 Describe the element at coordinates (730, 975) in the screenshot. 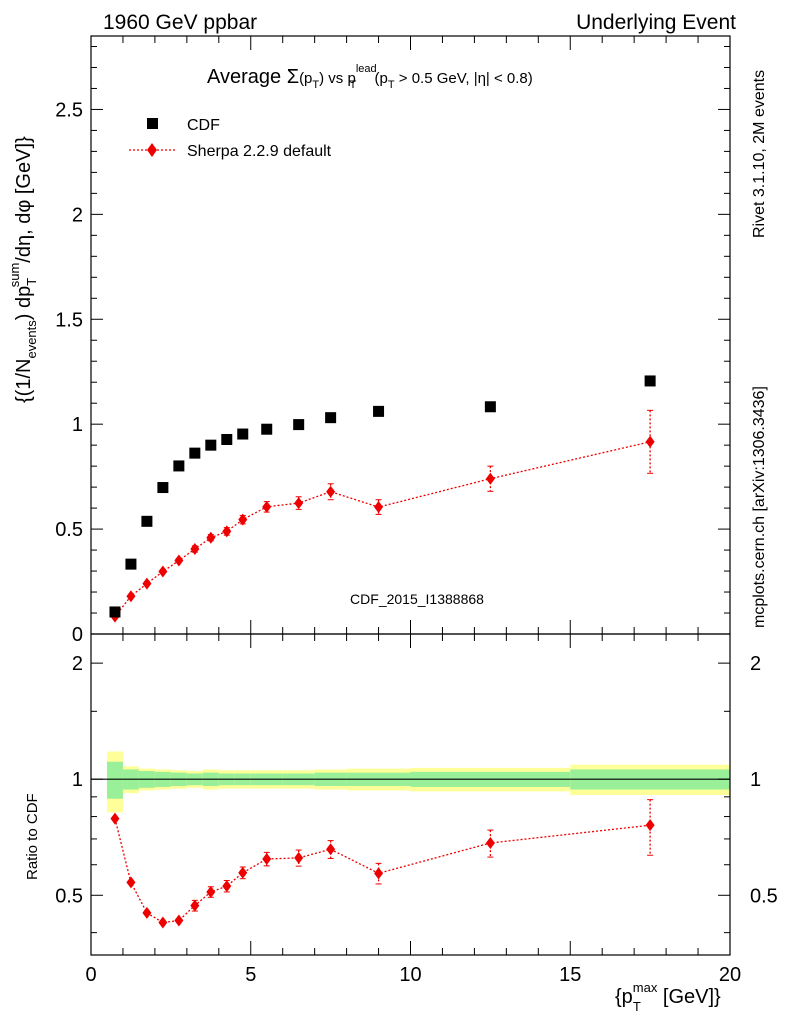

I see `x-tick-label: 20` at that location.